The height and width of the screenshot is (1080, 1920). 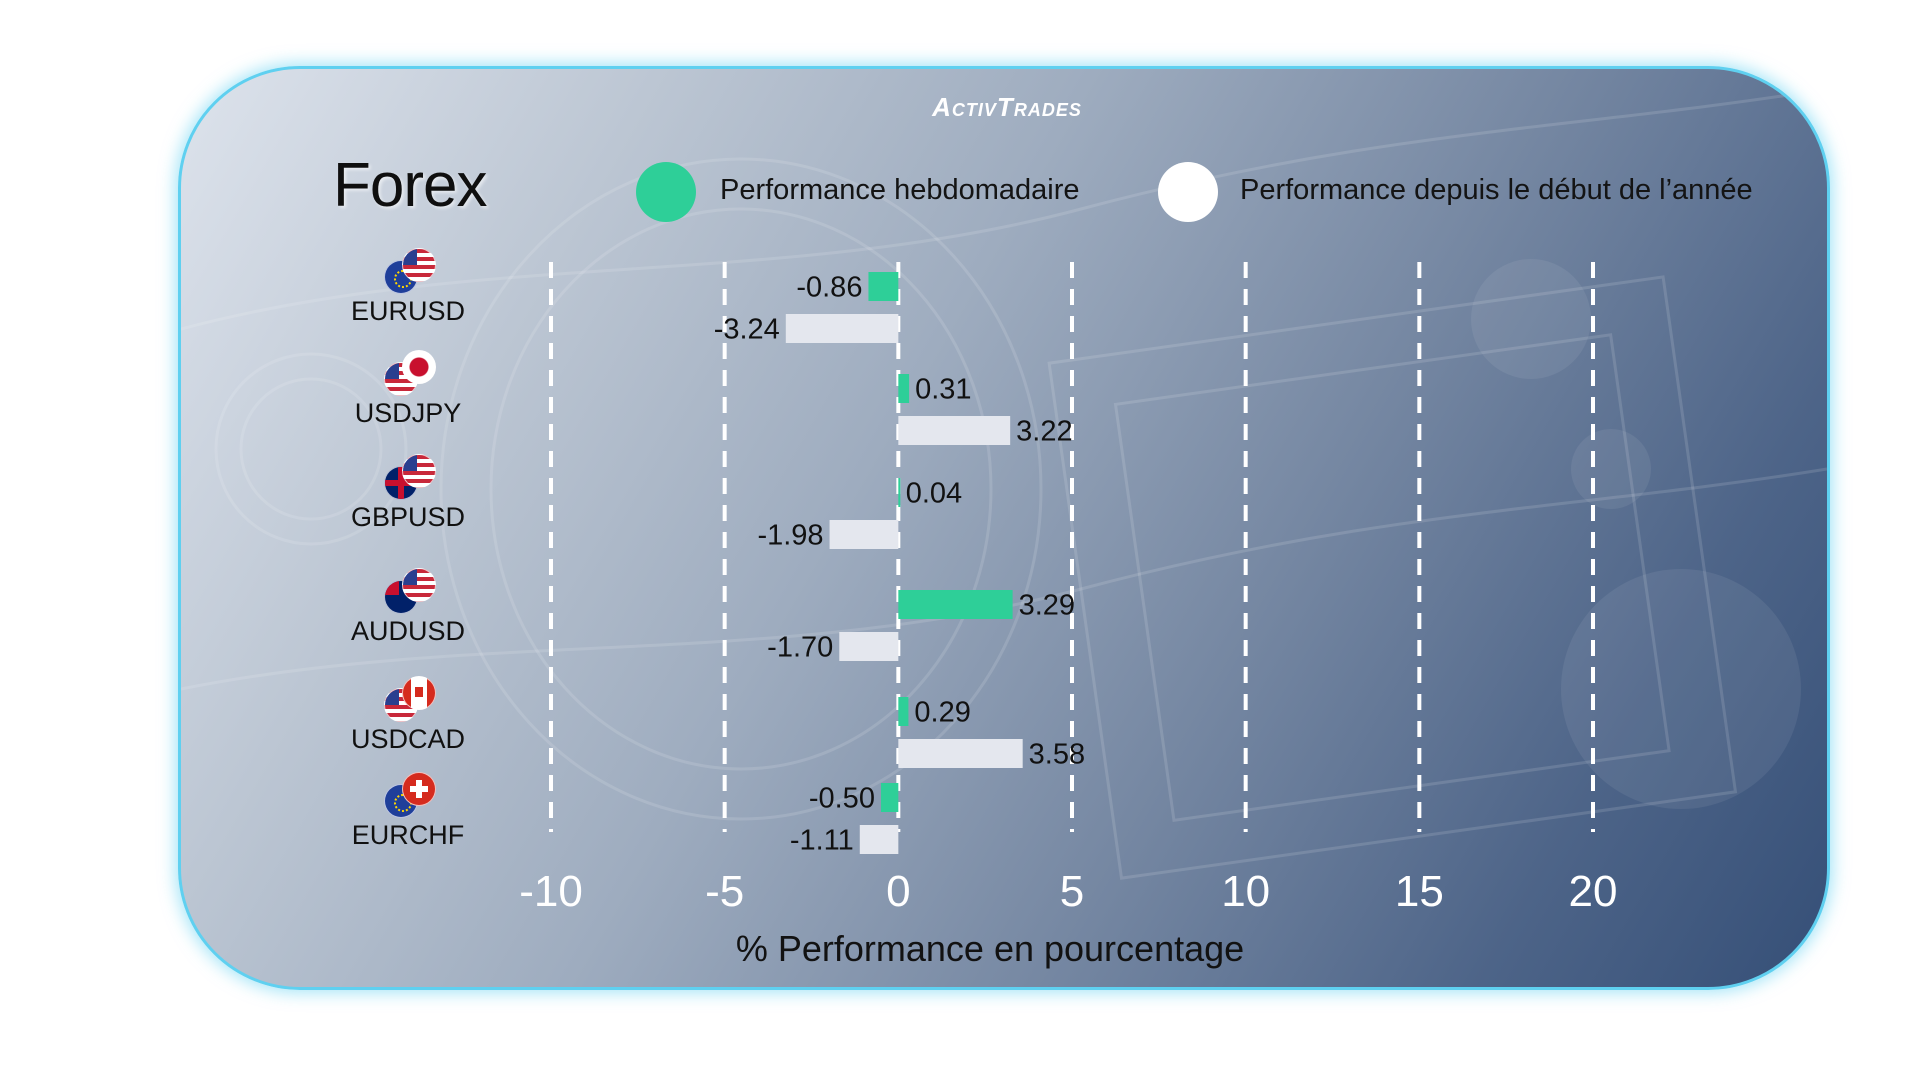 I want to click on bar-ytd-eurchf, so click(x=879, y=839).